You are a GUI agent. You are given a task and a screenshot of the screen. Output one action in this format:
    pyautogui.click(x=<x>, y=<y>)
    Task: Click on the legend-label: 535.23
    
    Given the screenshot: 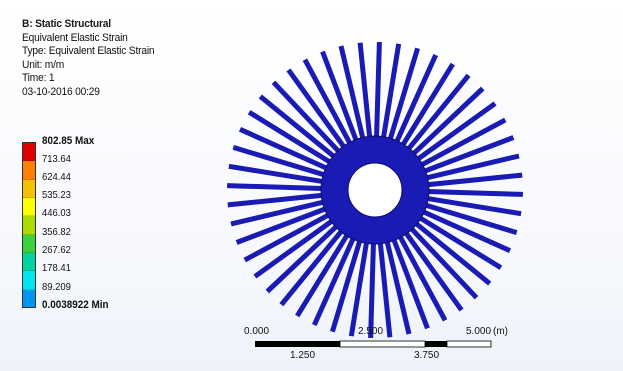 What is the action you would take?
    pyautogui.click(x=56, y=195)
    